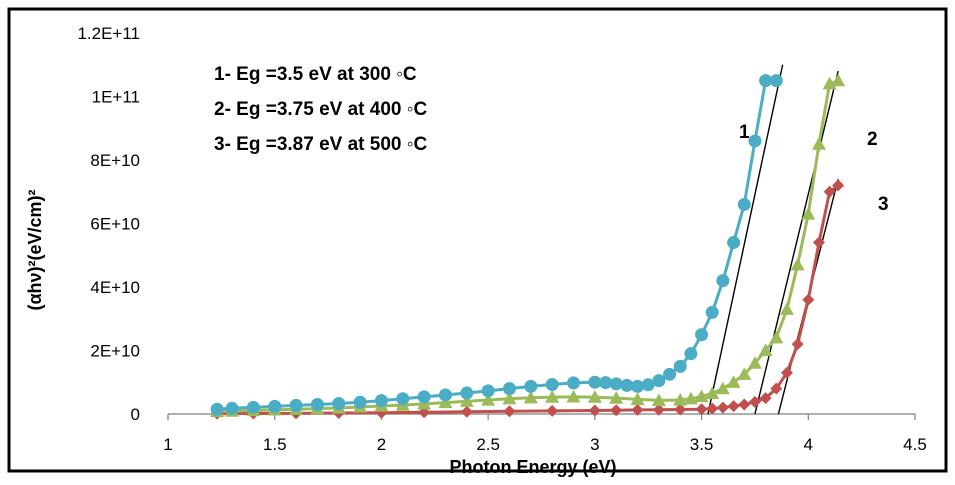 The image size is (955, 485). What do you see at coordinates (116, 97) in the screenshot?
I see `y-tick-label: 1E+11` at bounding box center [116, 97].